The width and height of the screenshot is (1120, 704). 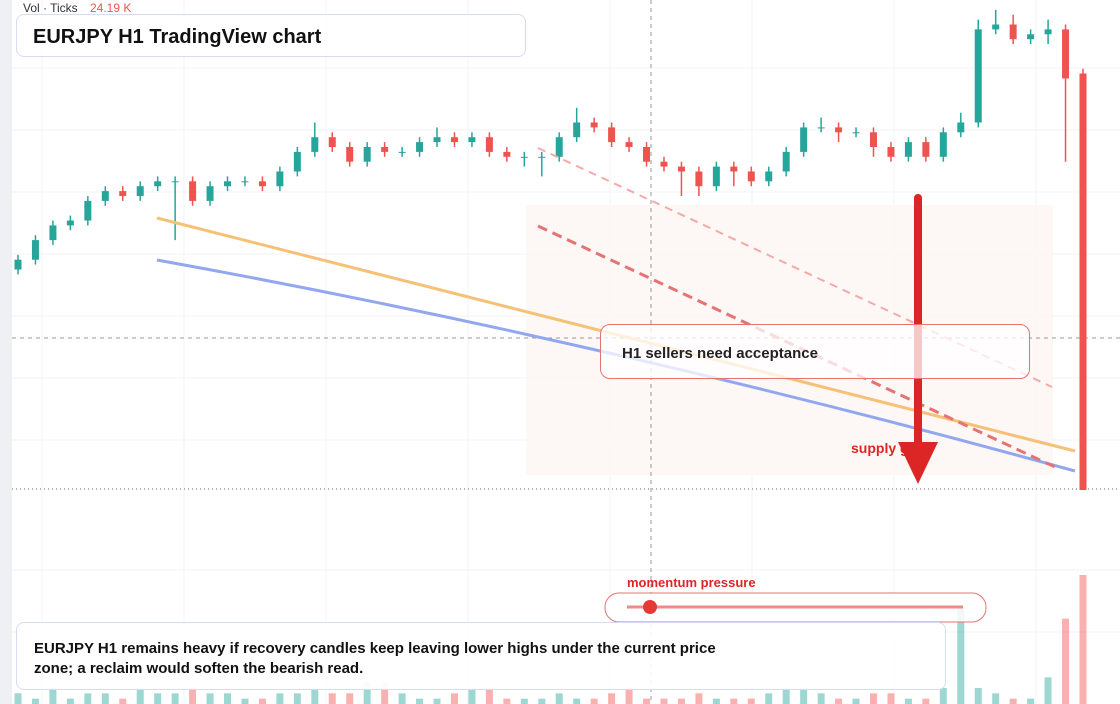 I want to click on annotation-box: H1 sellers need acceptance, so click(x=815, y=351).